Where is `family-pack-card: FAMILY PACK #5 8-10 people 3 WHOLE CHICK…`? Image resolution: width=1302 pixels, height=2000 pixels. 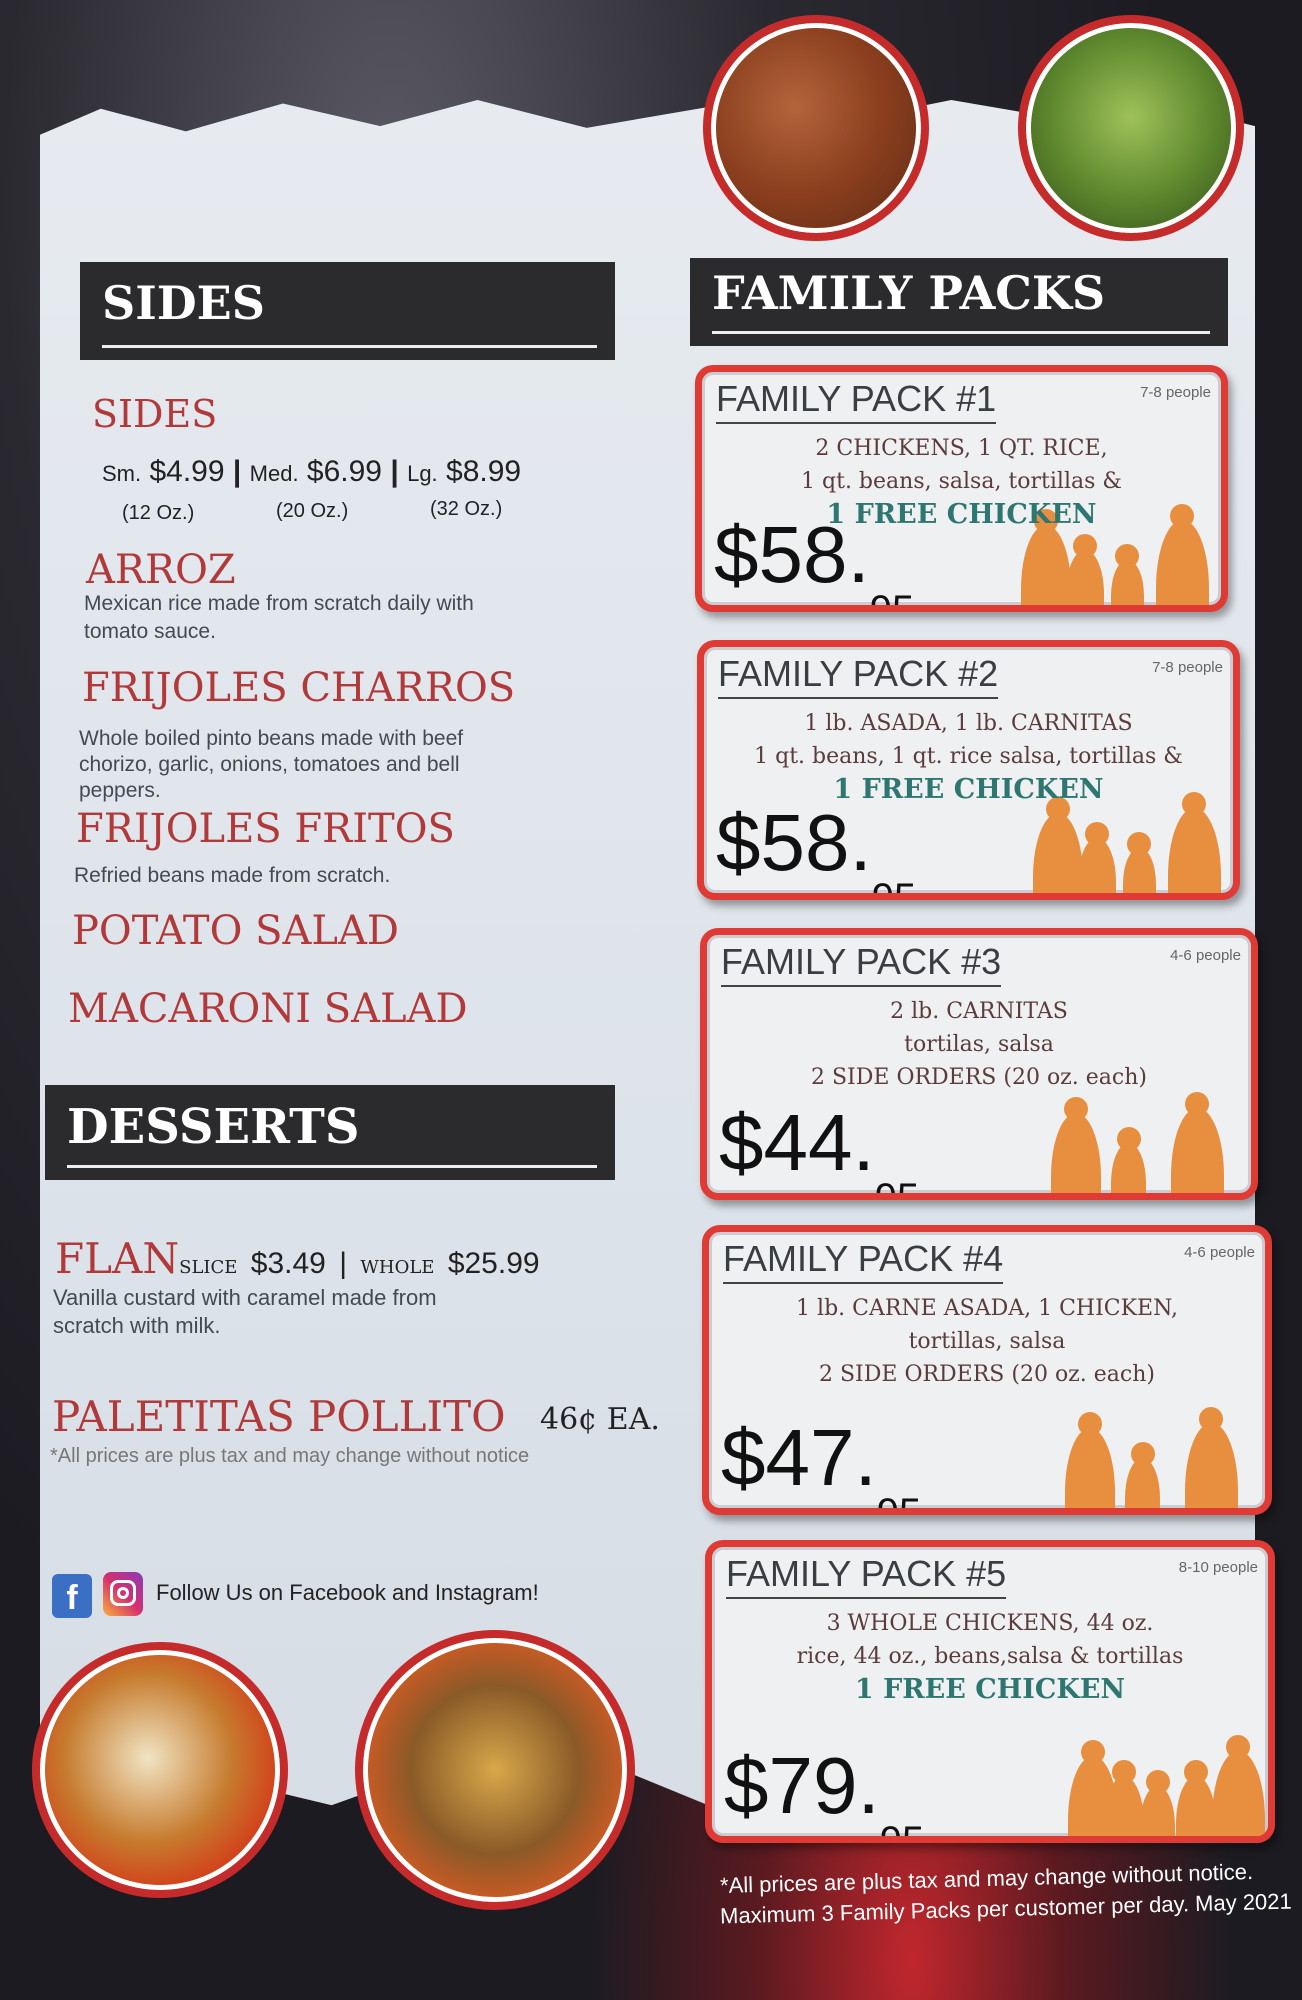
family-pack-card: FAMILY PACK #5 8-10 people 3 WHOLE CHICK… is located at coordinates (990, 1691).